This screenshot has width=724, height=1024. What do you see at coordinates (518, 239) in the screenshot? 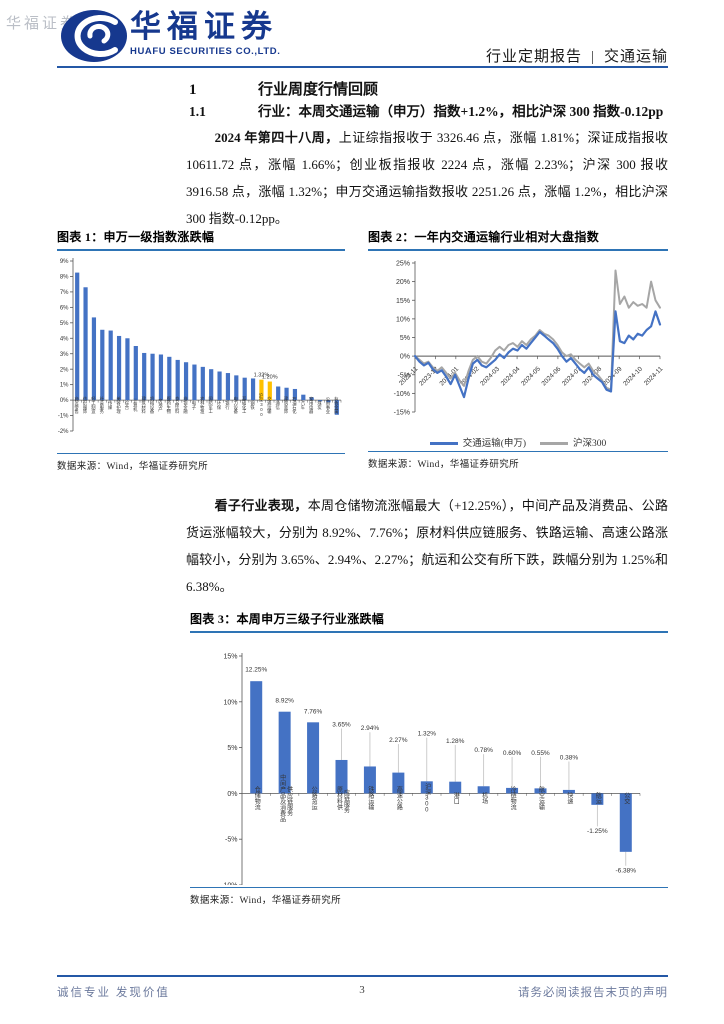
I see `figure-2-caption: 图表 2：一年内交通运输行业相对大盘指数` at bounding box center [518, 239].